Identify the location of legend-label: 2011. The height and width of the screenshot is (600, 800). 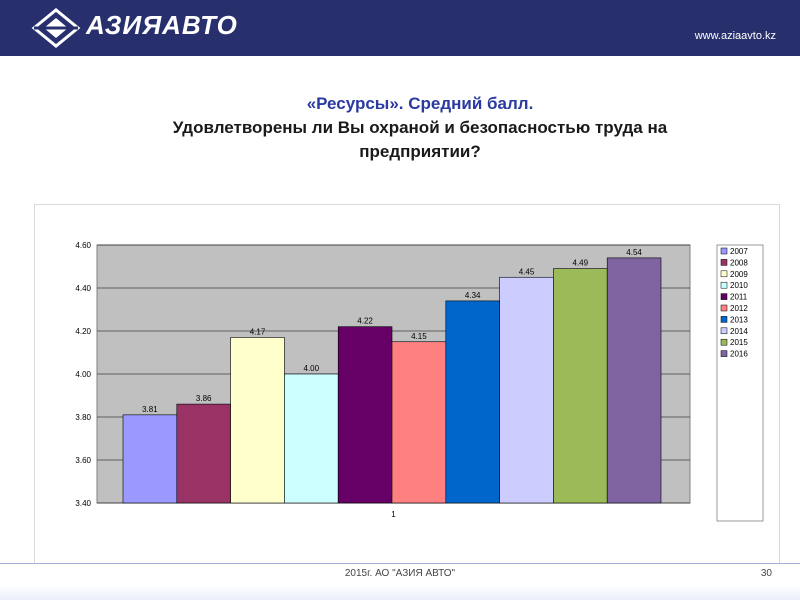
(739, 297).